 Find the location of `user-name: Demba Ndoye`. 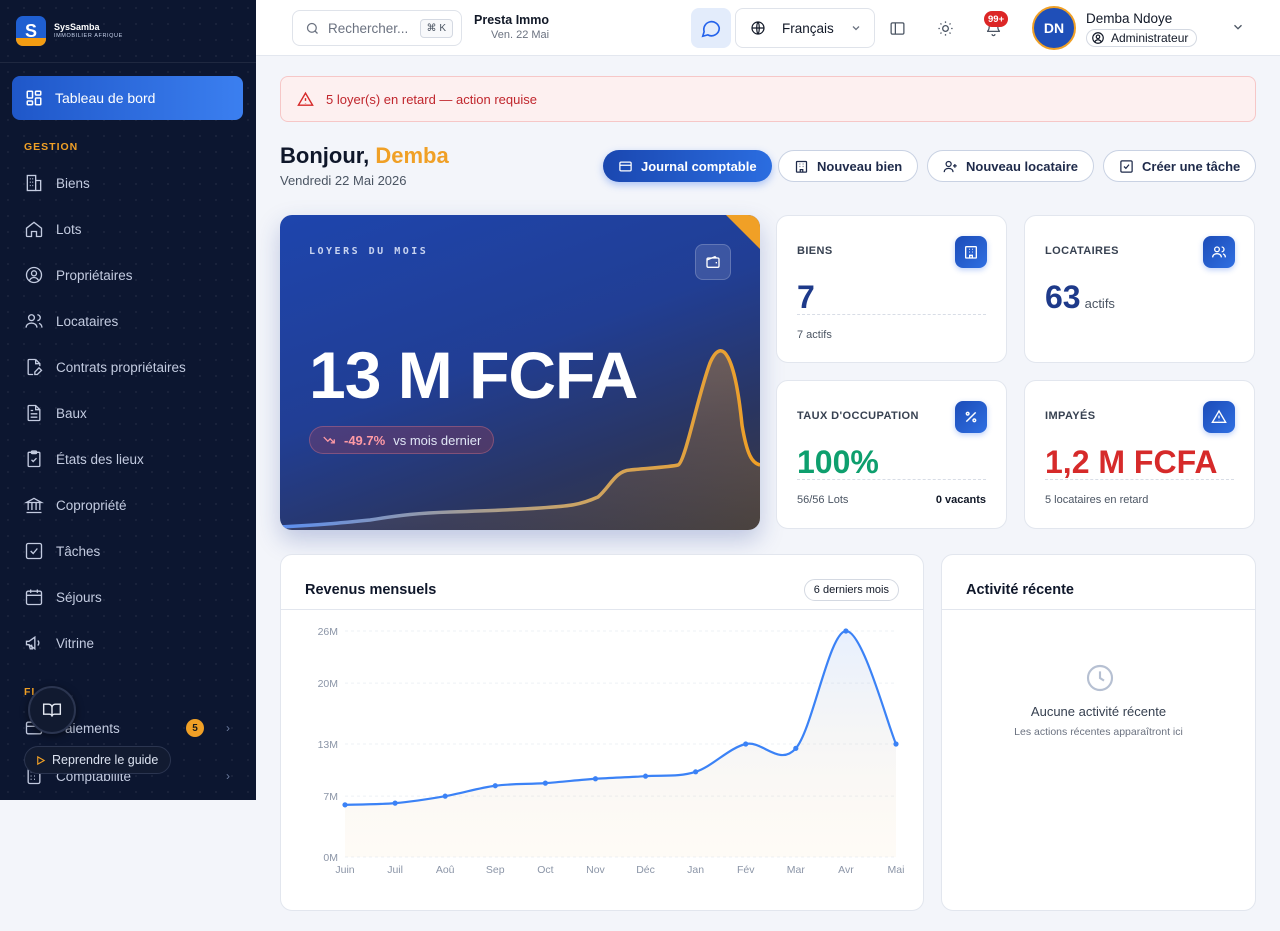

user-name: Demba Ndoye is located at coordinates (1129, 18).